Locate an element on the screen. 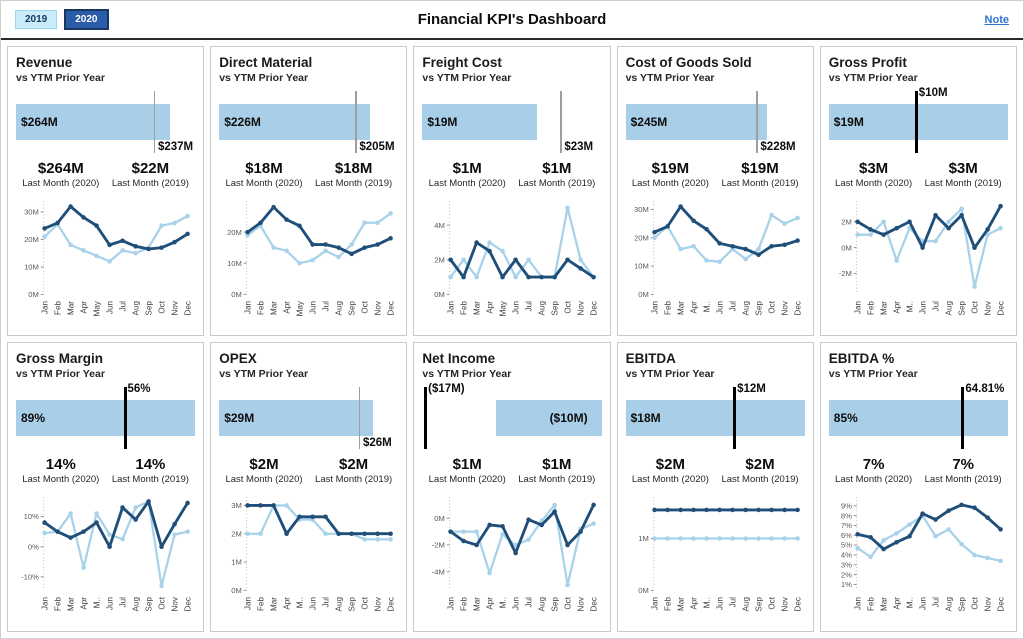 Image resolution: width=1024 pixels, height=639 pixels. bullet-chart: $19M $10M is located at coordinates (918, 122).